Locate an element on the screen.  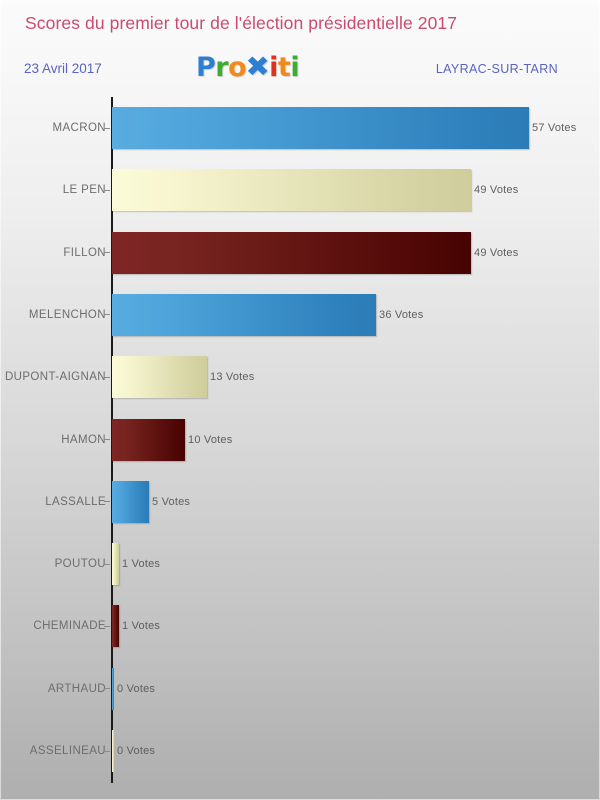
candidate-label: CHEMINADE is located at coordinates (69, 626).